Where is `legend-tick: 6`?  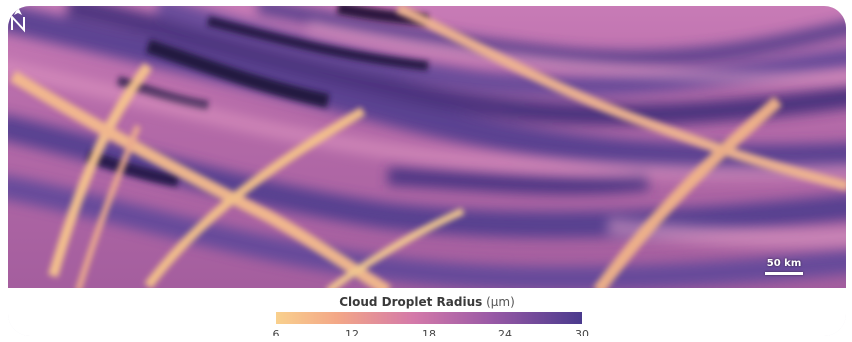 legend-tick: 6 is located at coordinates (276, 332).